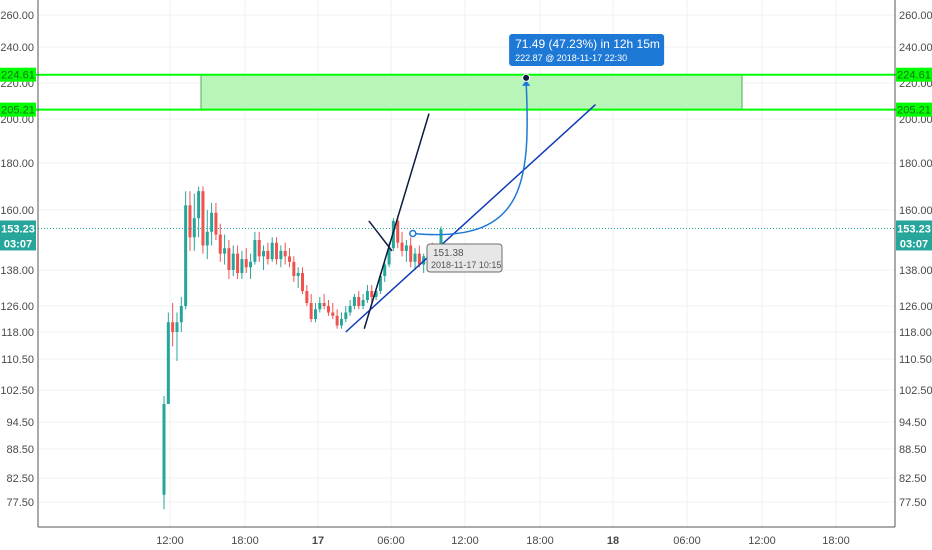 This screenshot has height=550, width=932. Describe the element at coordinates (915, 391) in the screenshot. I see `y-tick-label-right: 102.50` at that location.